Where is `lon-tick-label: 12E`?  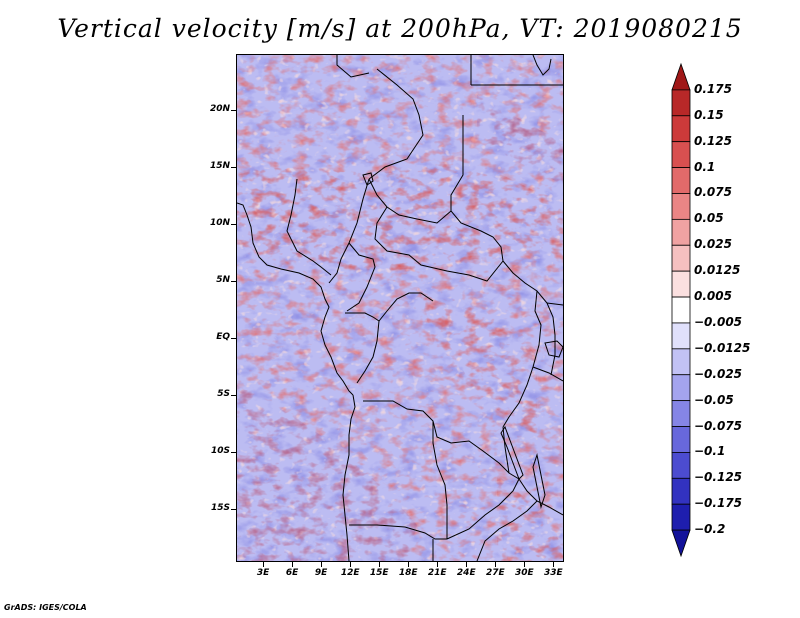
lon-tick-label: 12E is located at coordinates (350, 573).